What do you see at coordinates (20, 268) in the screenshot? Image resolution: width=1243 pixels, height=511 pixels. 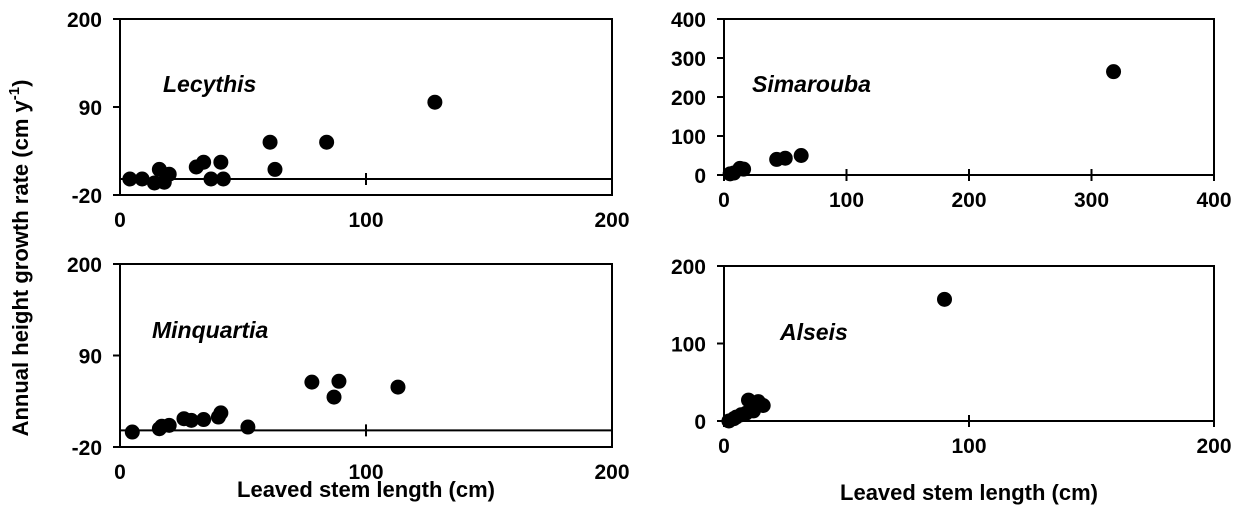 I see `y-axis-title-main: Annual height growth rate (cm y` at bounding box center [20, 268].